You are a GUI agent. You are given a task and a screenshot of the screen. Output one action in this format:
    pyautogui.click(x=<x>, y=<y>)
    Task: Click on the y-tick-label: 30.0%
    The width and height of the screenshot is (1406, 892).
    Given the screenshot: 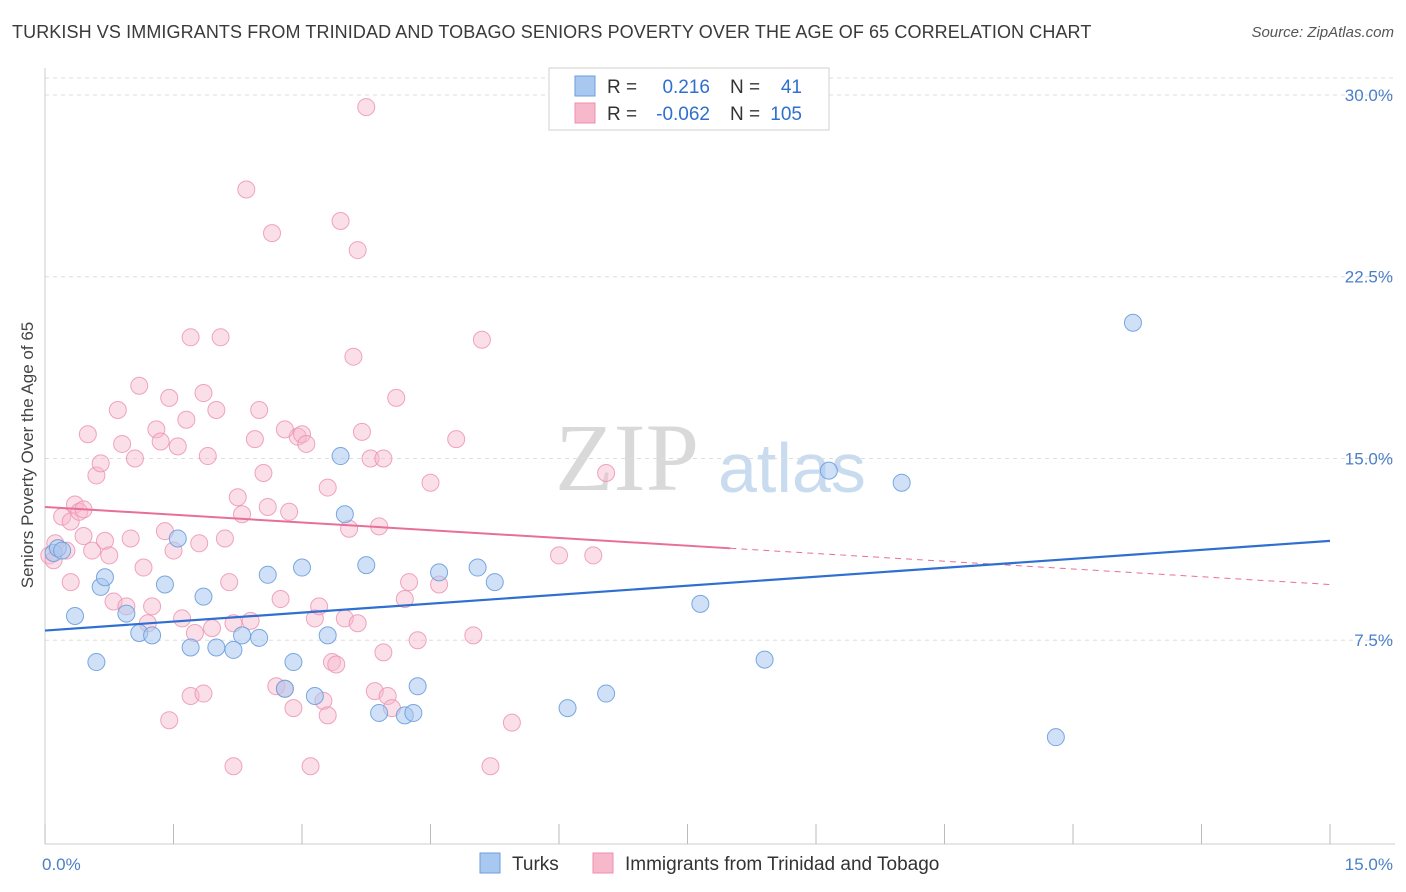 What is the action you would take?
    pyautogui.click(x=1369, y=95)
    